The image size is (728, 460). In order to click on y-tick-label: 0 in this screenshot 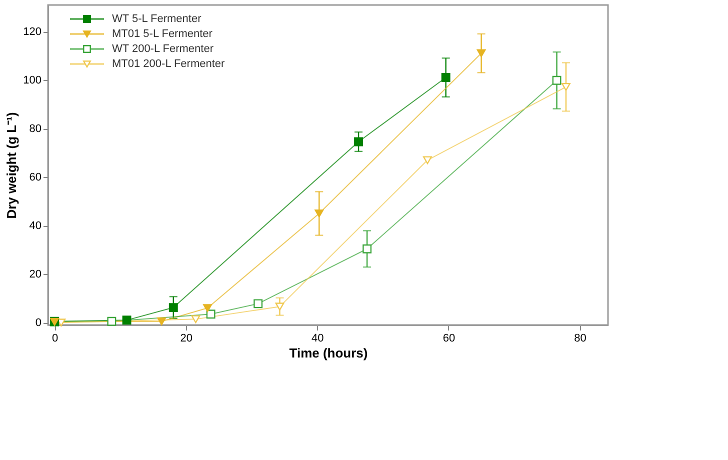, I will do `click(38, 323)`.